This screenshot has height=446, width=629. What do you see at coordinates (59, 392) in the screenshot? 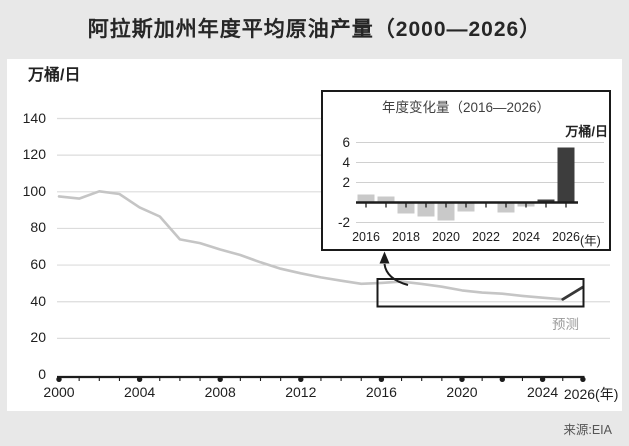
I see `x-tick-label: 2000` at bounding box center [59, 392].